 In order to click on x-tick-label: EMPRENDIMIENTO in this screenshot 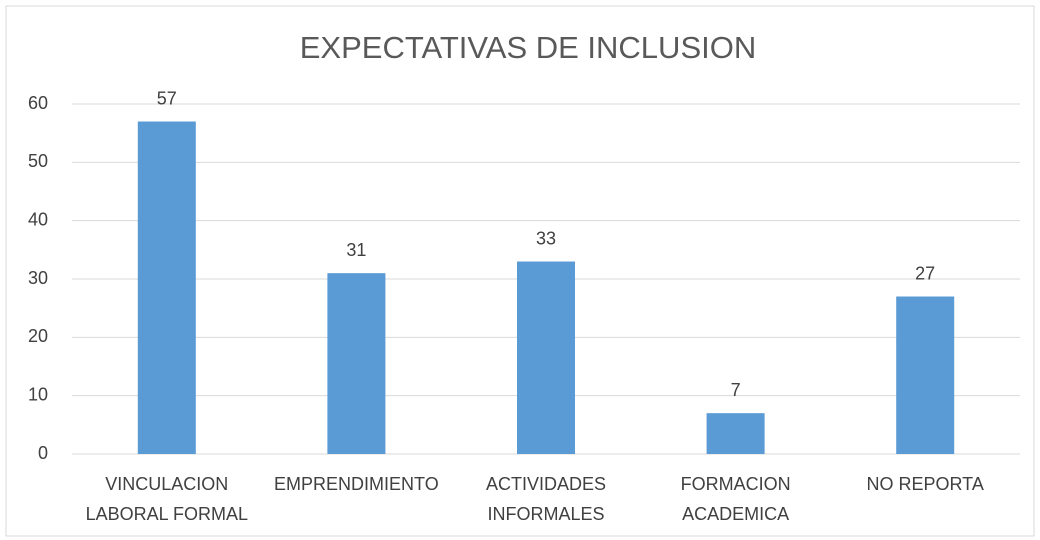, I will do `click(356, 484)`.